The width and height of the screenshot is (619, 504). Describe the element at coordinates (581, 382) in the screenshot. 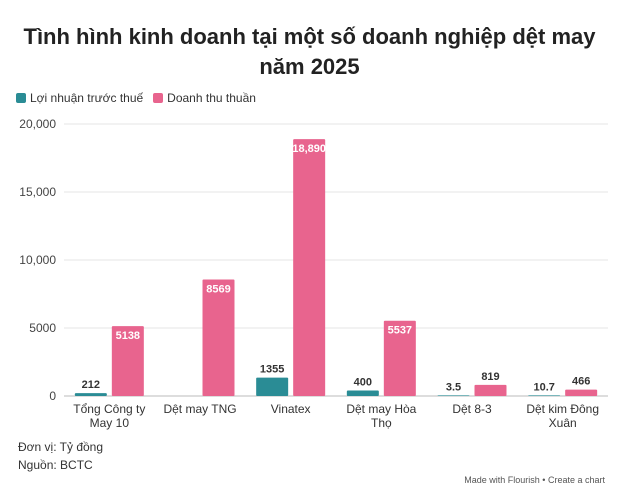

I see `data-label: 466` at that location.